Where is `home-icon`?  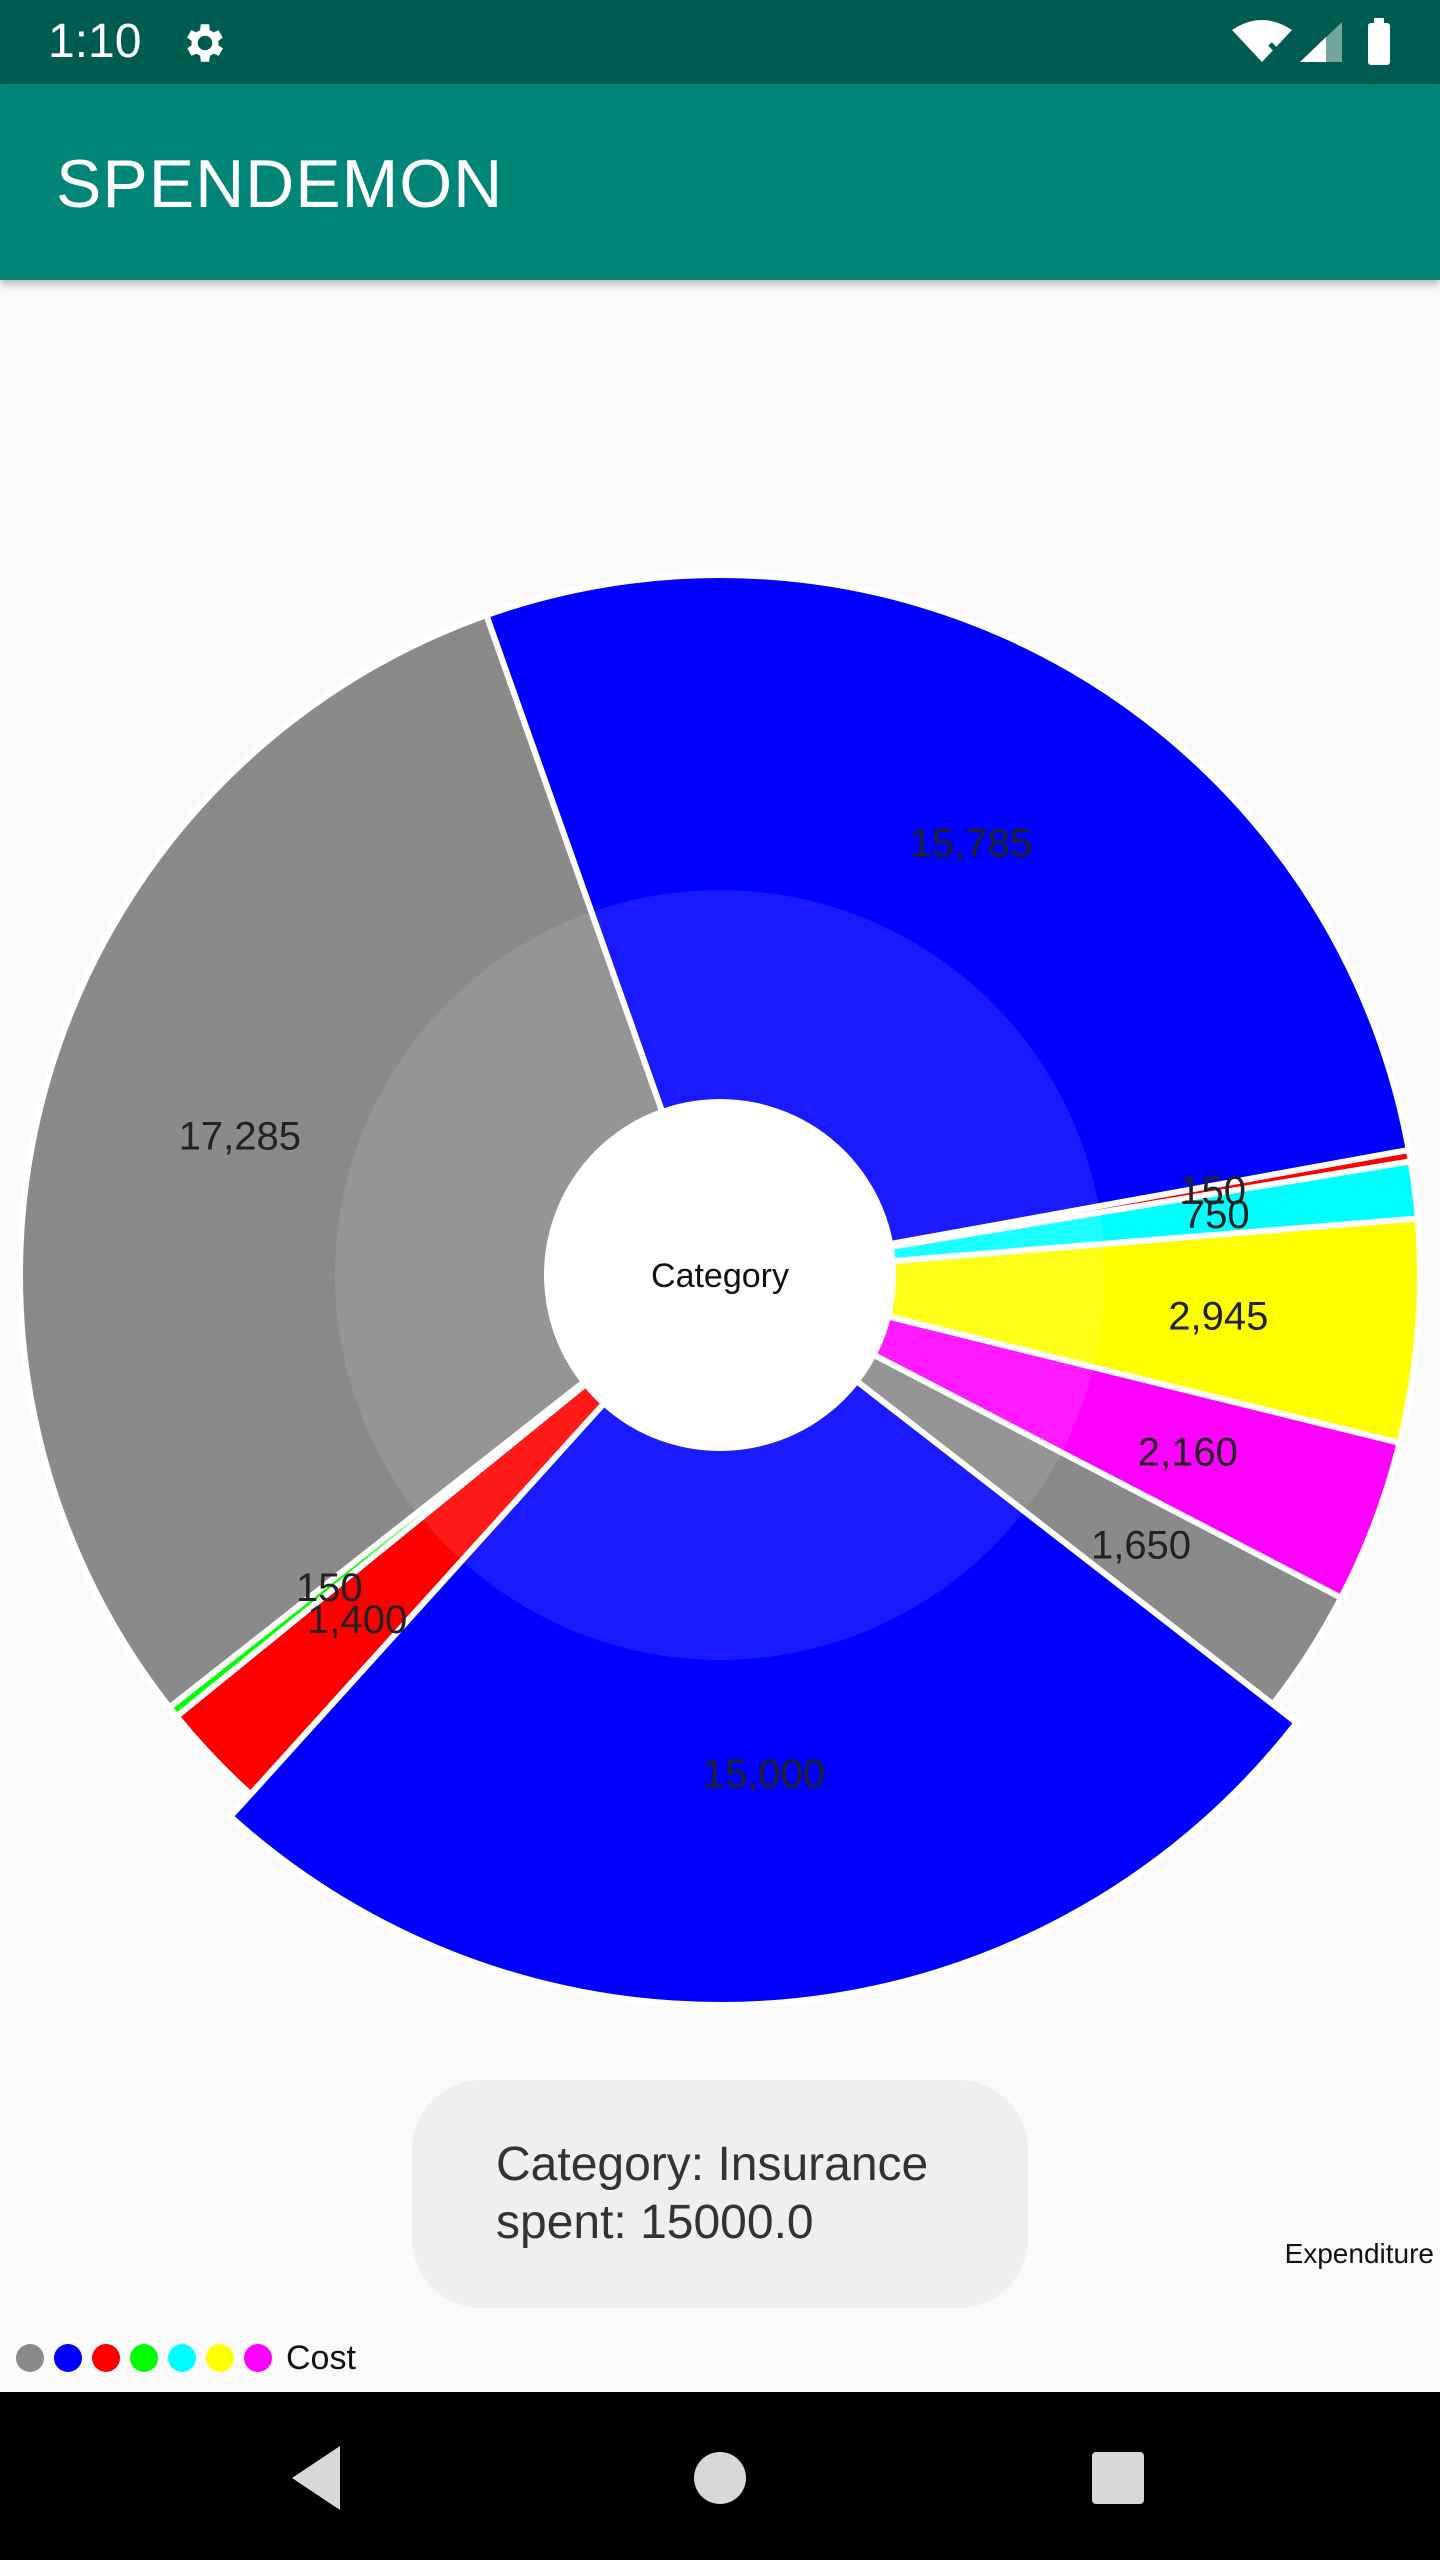 home-icon is located at coordinates (720, 2478).